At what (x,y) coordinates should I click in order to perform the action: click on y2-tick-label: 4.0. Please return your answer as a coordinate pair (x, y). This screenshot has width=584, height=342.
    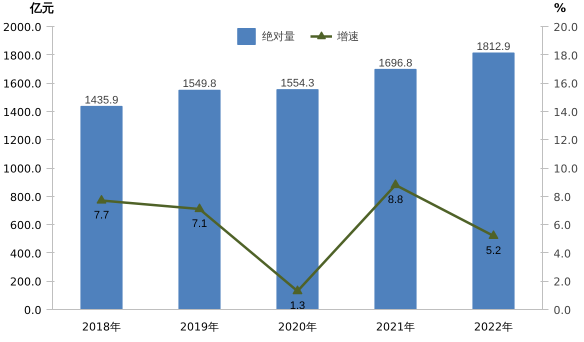
    Looking at the image, I should click on (562, 253).